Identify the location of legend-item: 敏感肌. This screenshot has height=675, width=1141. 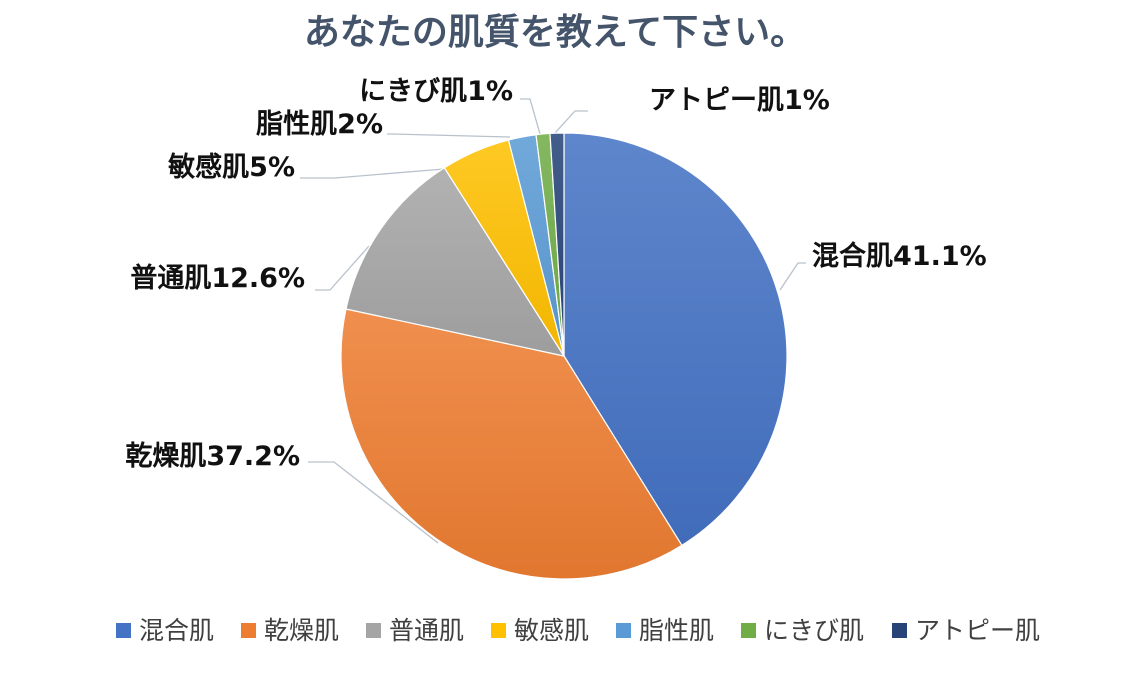
(540, 630).